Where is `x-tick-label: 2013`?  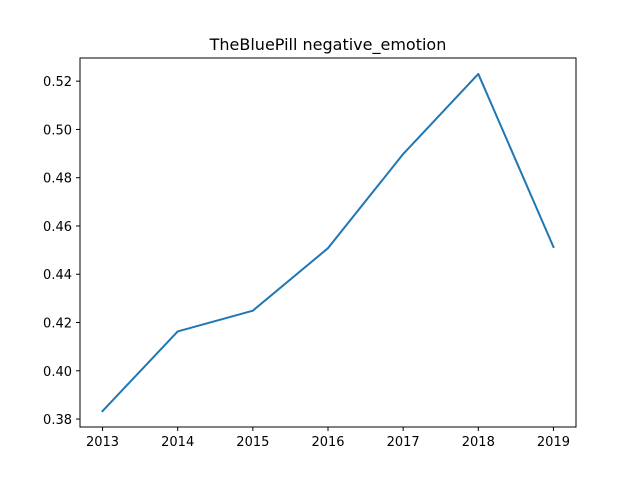
x-tick-label: 2013 is located at coordinates (102, 442).